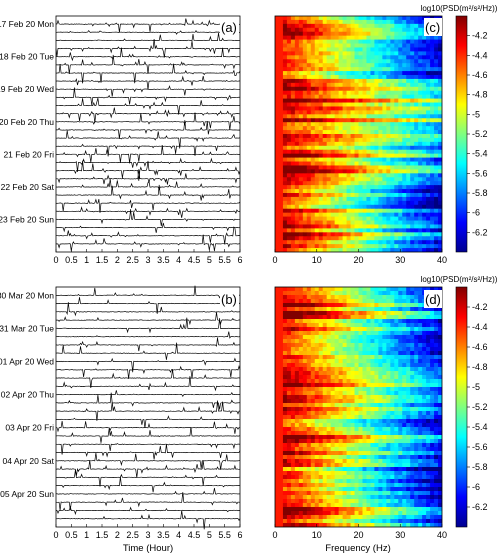 The image size is (500, 554). Describe the element at coordinates (148, 154) in the screenshot. I see `seismogram-trace` at that location.